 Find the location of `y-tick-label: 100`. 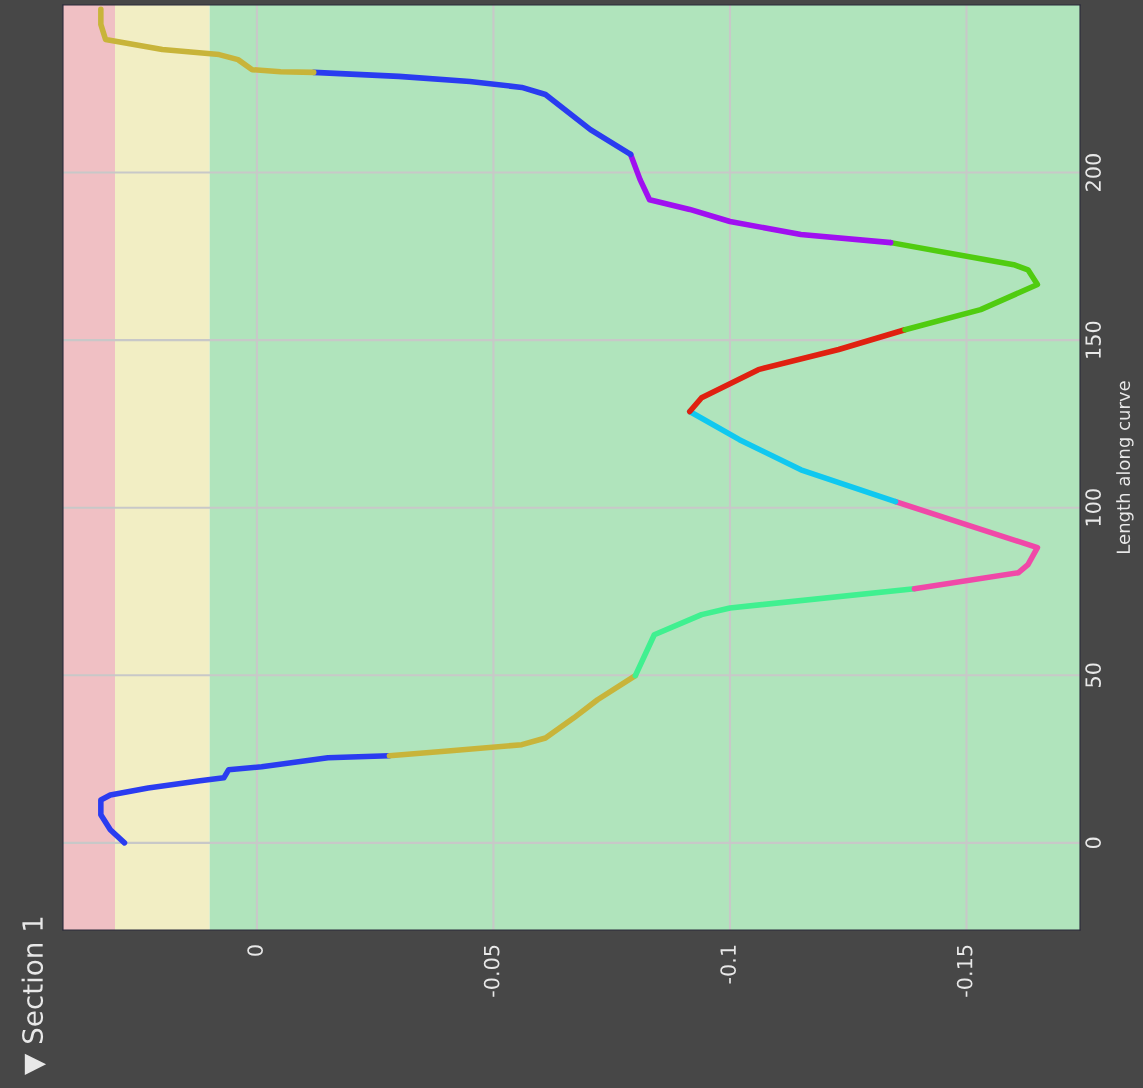

y-tick-label: 100 is located at coordinates (1093, 507).